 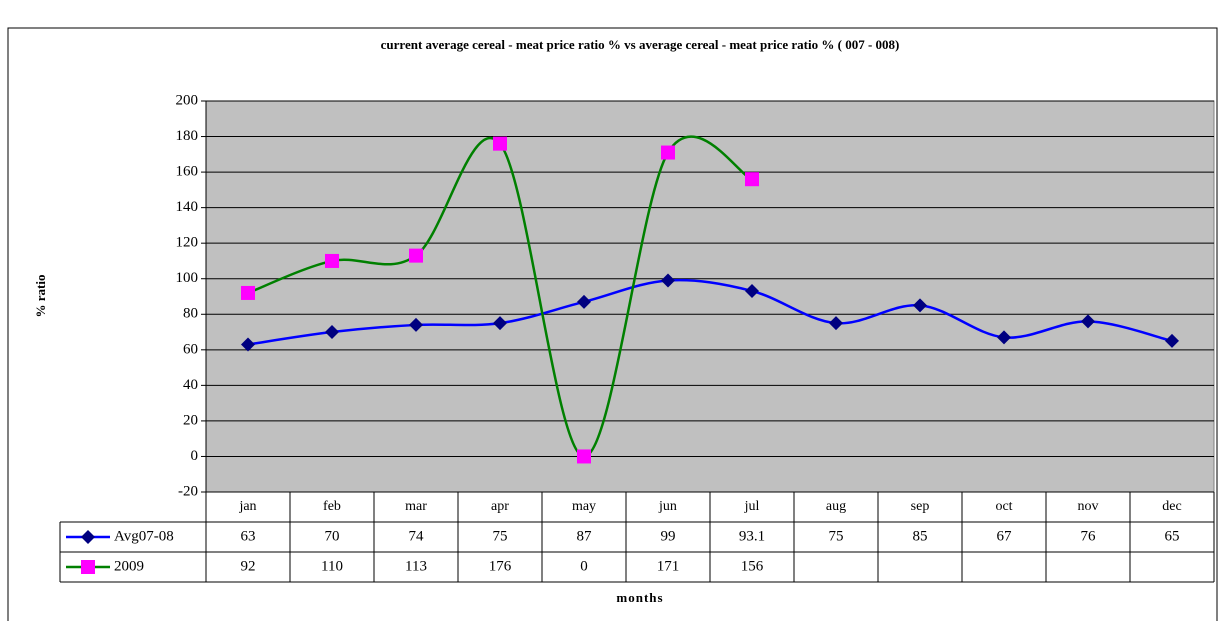 What do you see at coordinates (668, 536) in the screenshot?
I see `table-value: 99` at bounding box center [668, 536].